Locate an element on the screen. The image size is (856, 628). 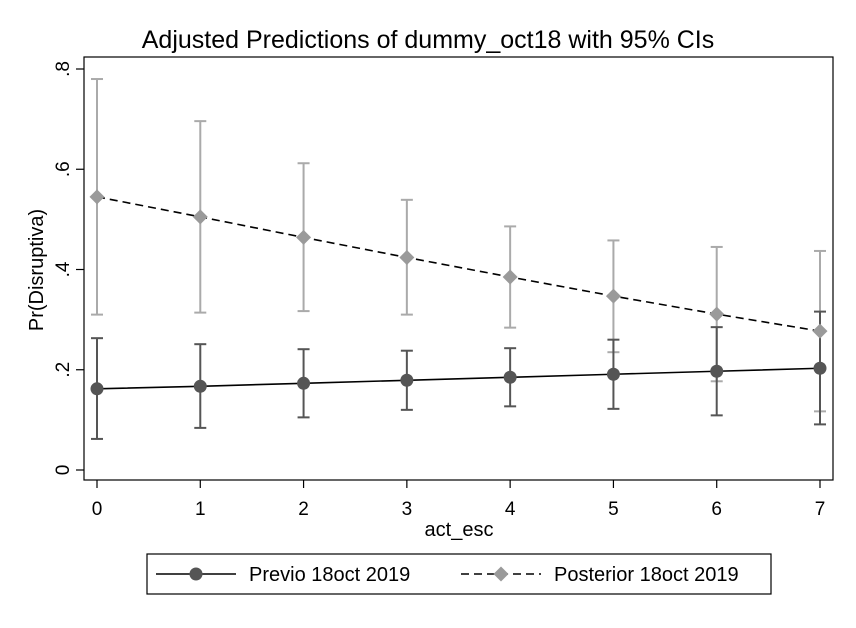
legend-marker-circle is located at coordinates (196, 574).